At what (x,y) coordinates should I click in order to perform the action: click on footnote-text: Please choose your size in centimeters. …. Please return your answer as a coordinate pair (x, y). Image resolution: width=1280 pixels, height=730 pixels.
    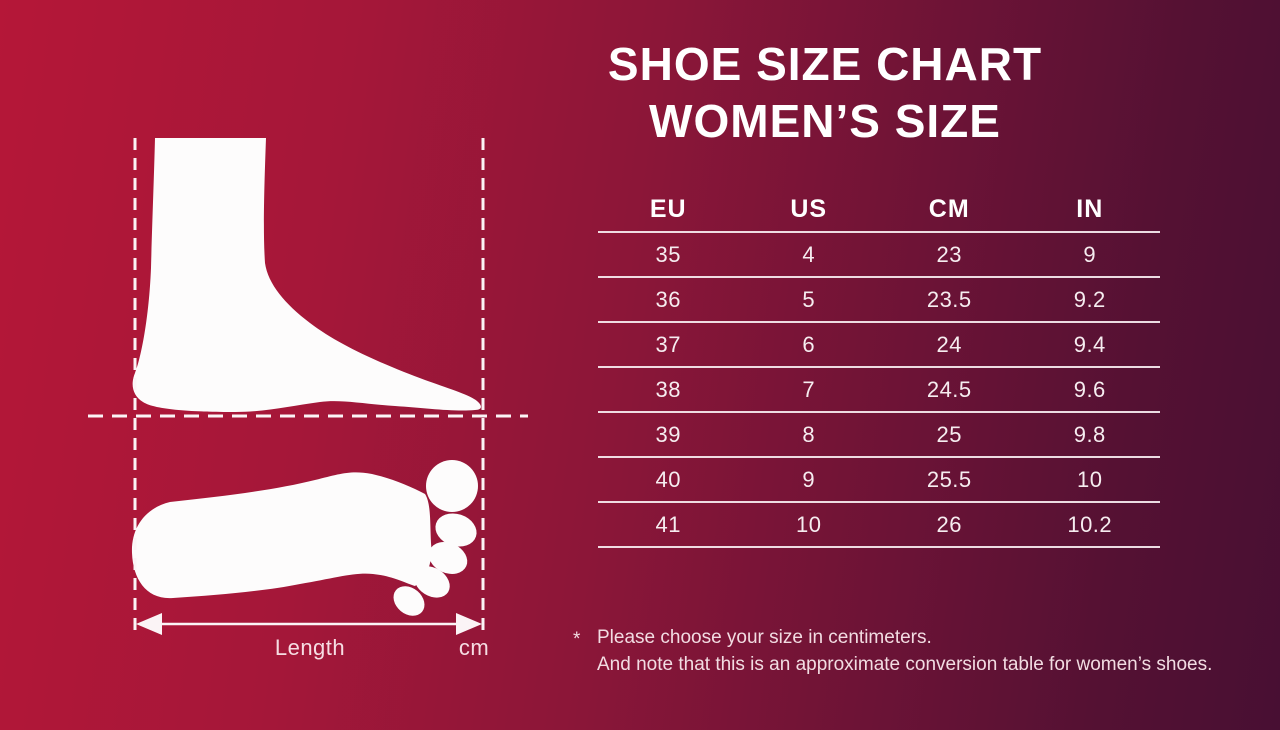
    Looking at the image, I should click on (904, 651).